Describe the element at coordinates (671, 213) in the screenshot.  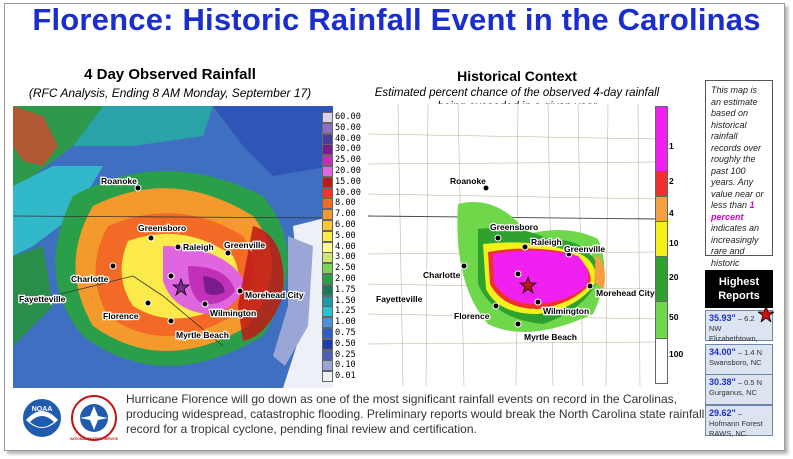
I see `legend-label: 4` at that location.